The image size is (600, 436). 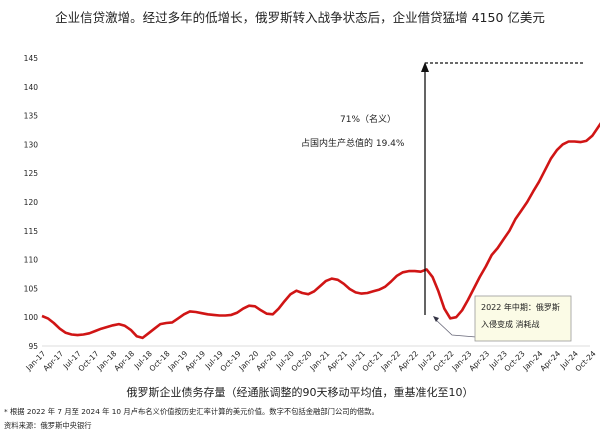 What do you see at coordinates (88, 361) in the screenshot?
I see `x-tick-label: Oct-17` at bounding box center [88, 361].